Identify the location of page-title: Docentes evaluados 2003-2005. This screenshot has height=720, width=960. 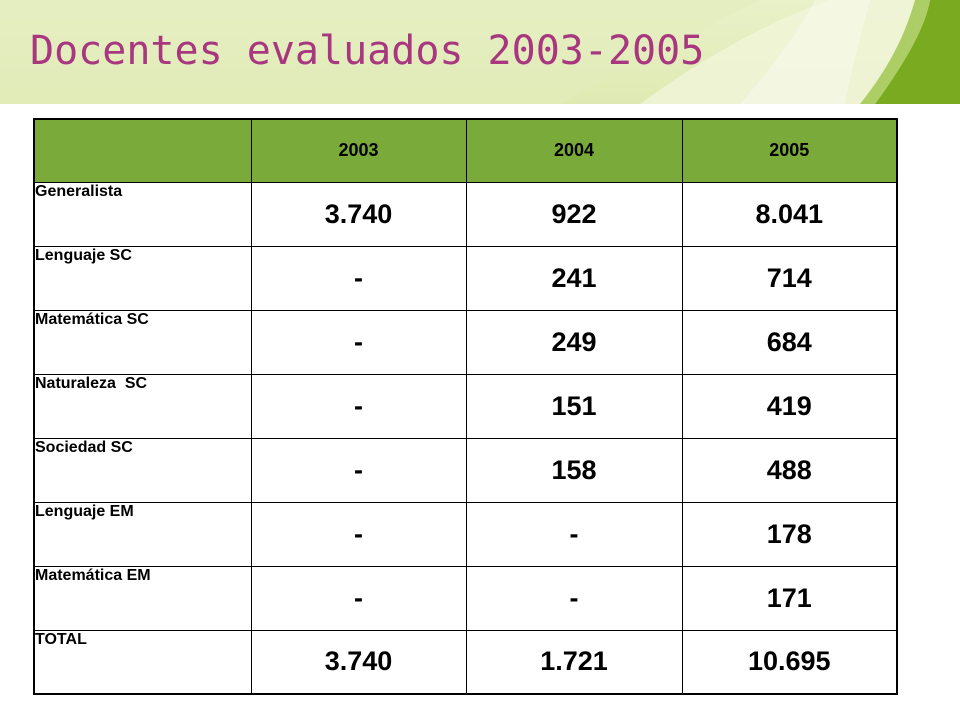
(367, 51).